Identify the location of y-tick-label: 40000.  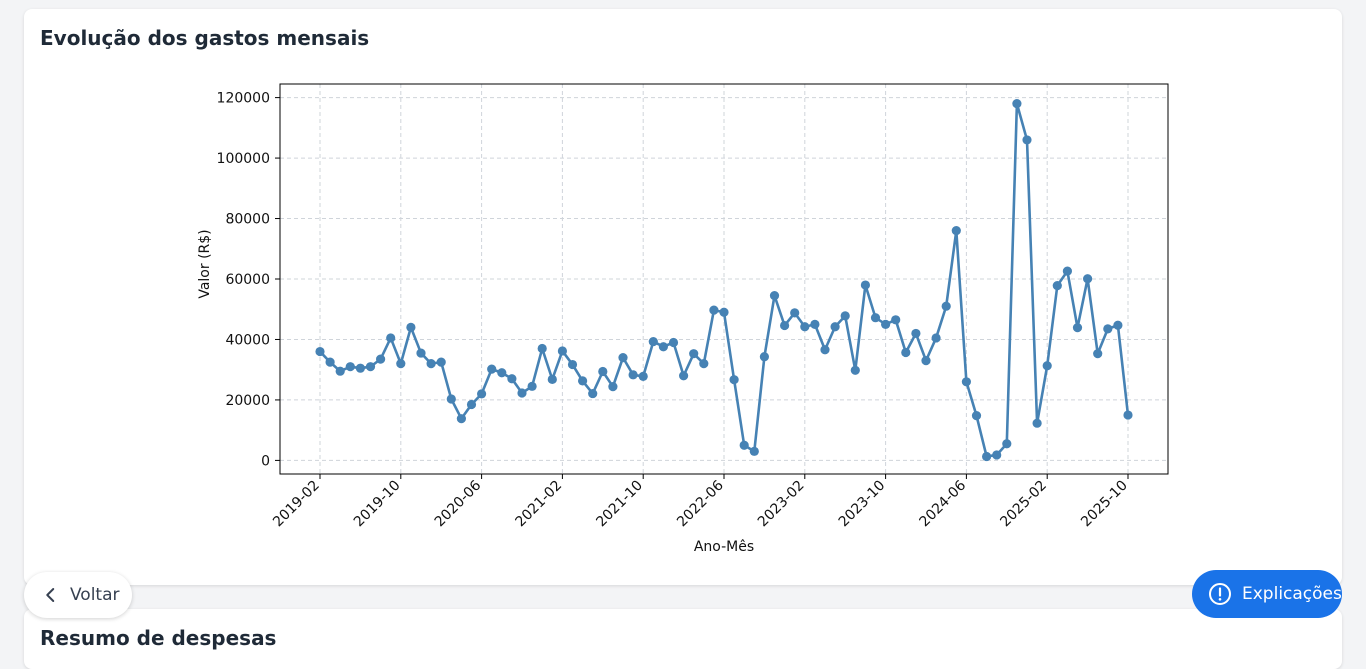
(247, 340).